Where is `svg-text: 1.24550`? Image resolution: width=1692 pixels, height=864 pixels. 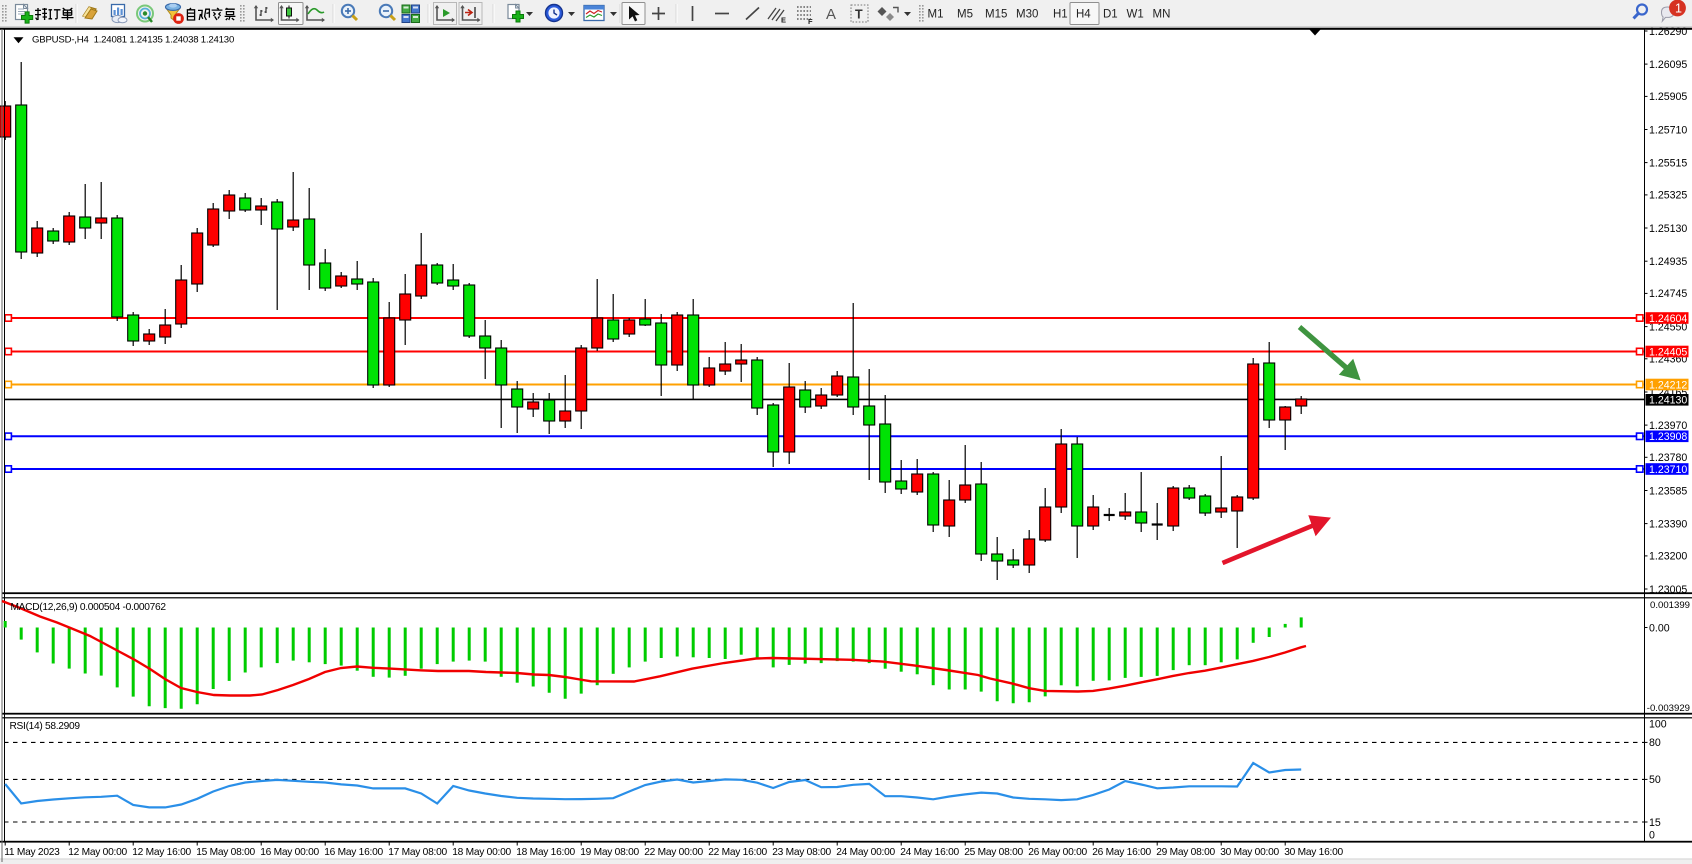
svg-text: 1.24550 is located at coordinates (1668, 327).